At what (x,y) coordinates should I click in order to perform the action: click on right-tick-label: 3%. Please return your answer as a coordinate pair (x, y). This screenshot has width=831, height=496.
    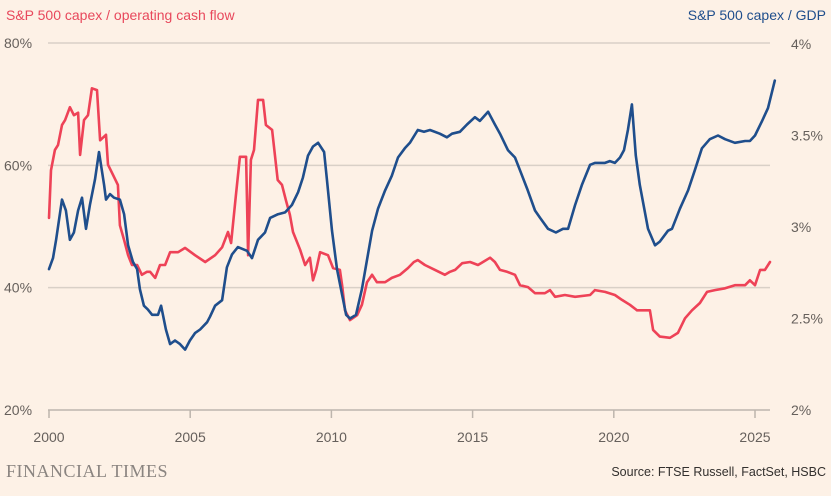
    Looking at the image, I should click on (801, 227).